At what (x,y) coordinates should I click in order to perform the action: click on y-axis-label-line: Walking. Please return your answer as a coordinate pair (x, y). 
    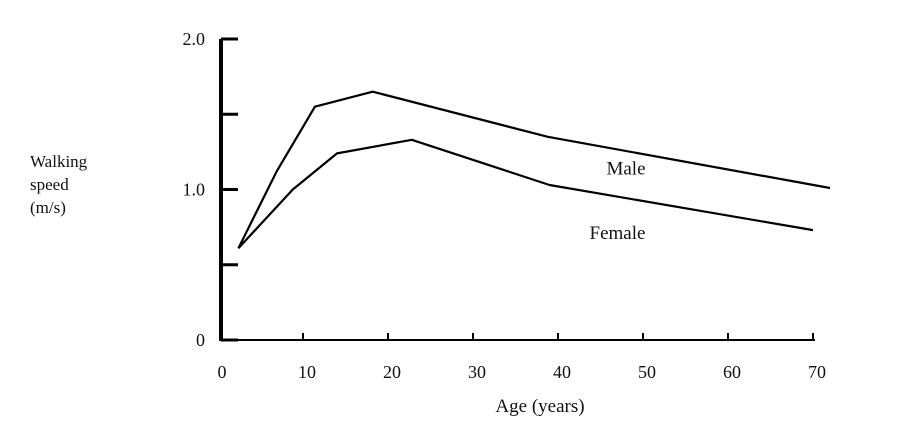
    Looking at the image, I should click on (59, 161).